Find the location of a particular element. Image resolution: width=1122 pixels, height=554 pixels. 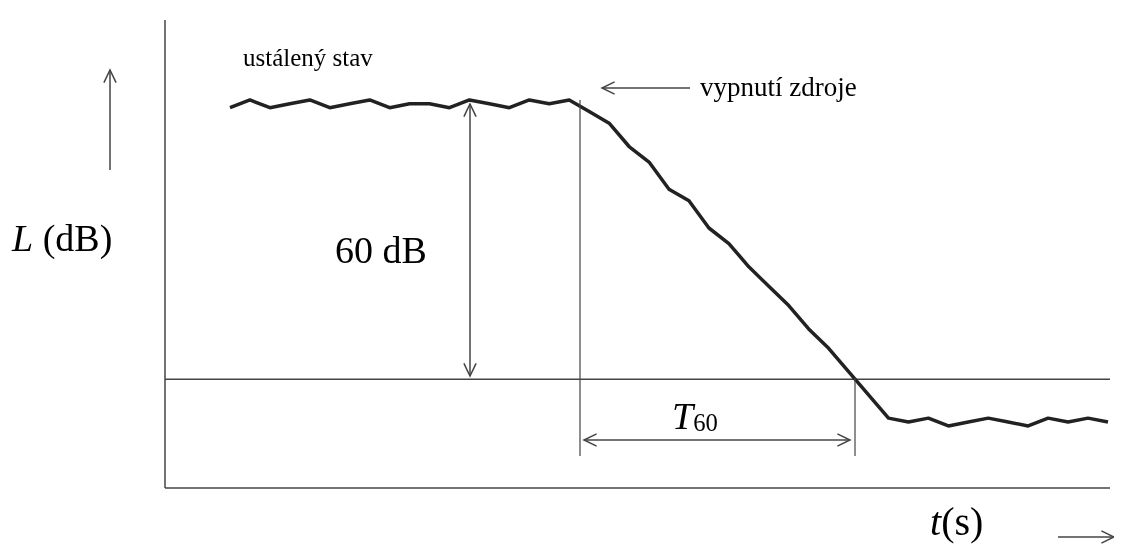

annotation: 60 dB is located at coordinates (381, 250).